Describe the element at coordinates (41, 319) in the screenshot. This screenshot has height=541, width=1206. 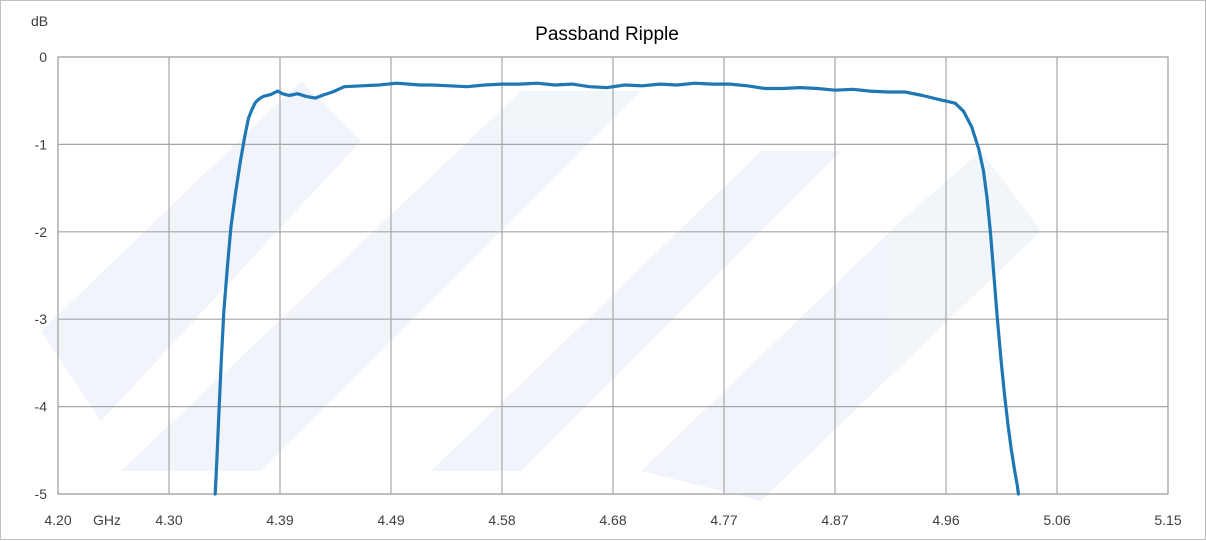
I see `y-tick-label: -3` at that location.